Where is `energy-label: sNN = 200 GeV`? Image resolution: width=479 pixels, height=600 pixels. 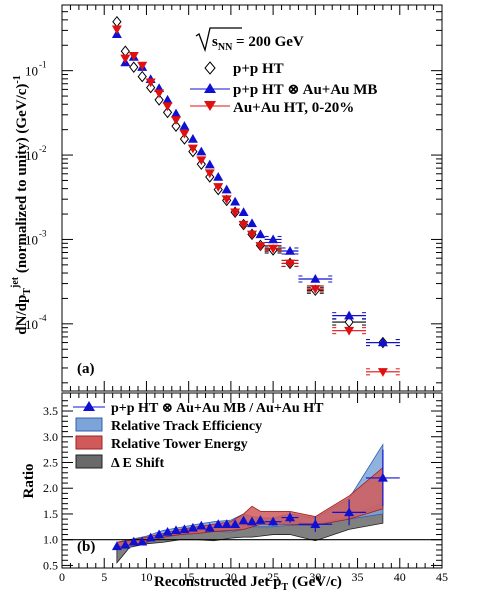 energy-label: sNN = 200 GeV is located at coordinates (249, 40).